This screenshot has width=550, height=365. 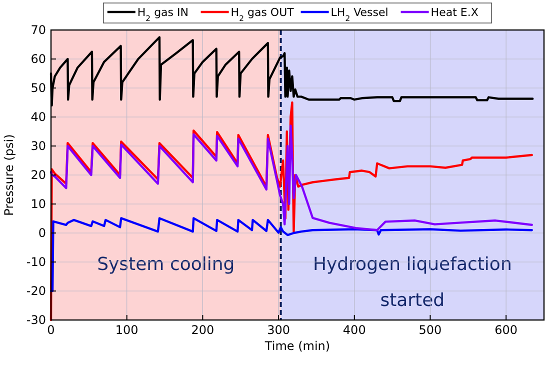 What do you see at coordinates (412, 282) in the screenshot?
I see `band-label: Hydrogen liquefaction started` at bounding box center [412, 282].